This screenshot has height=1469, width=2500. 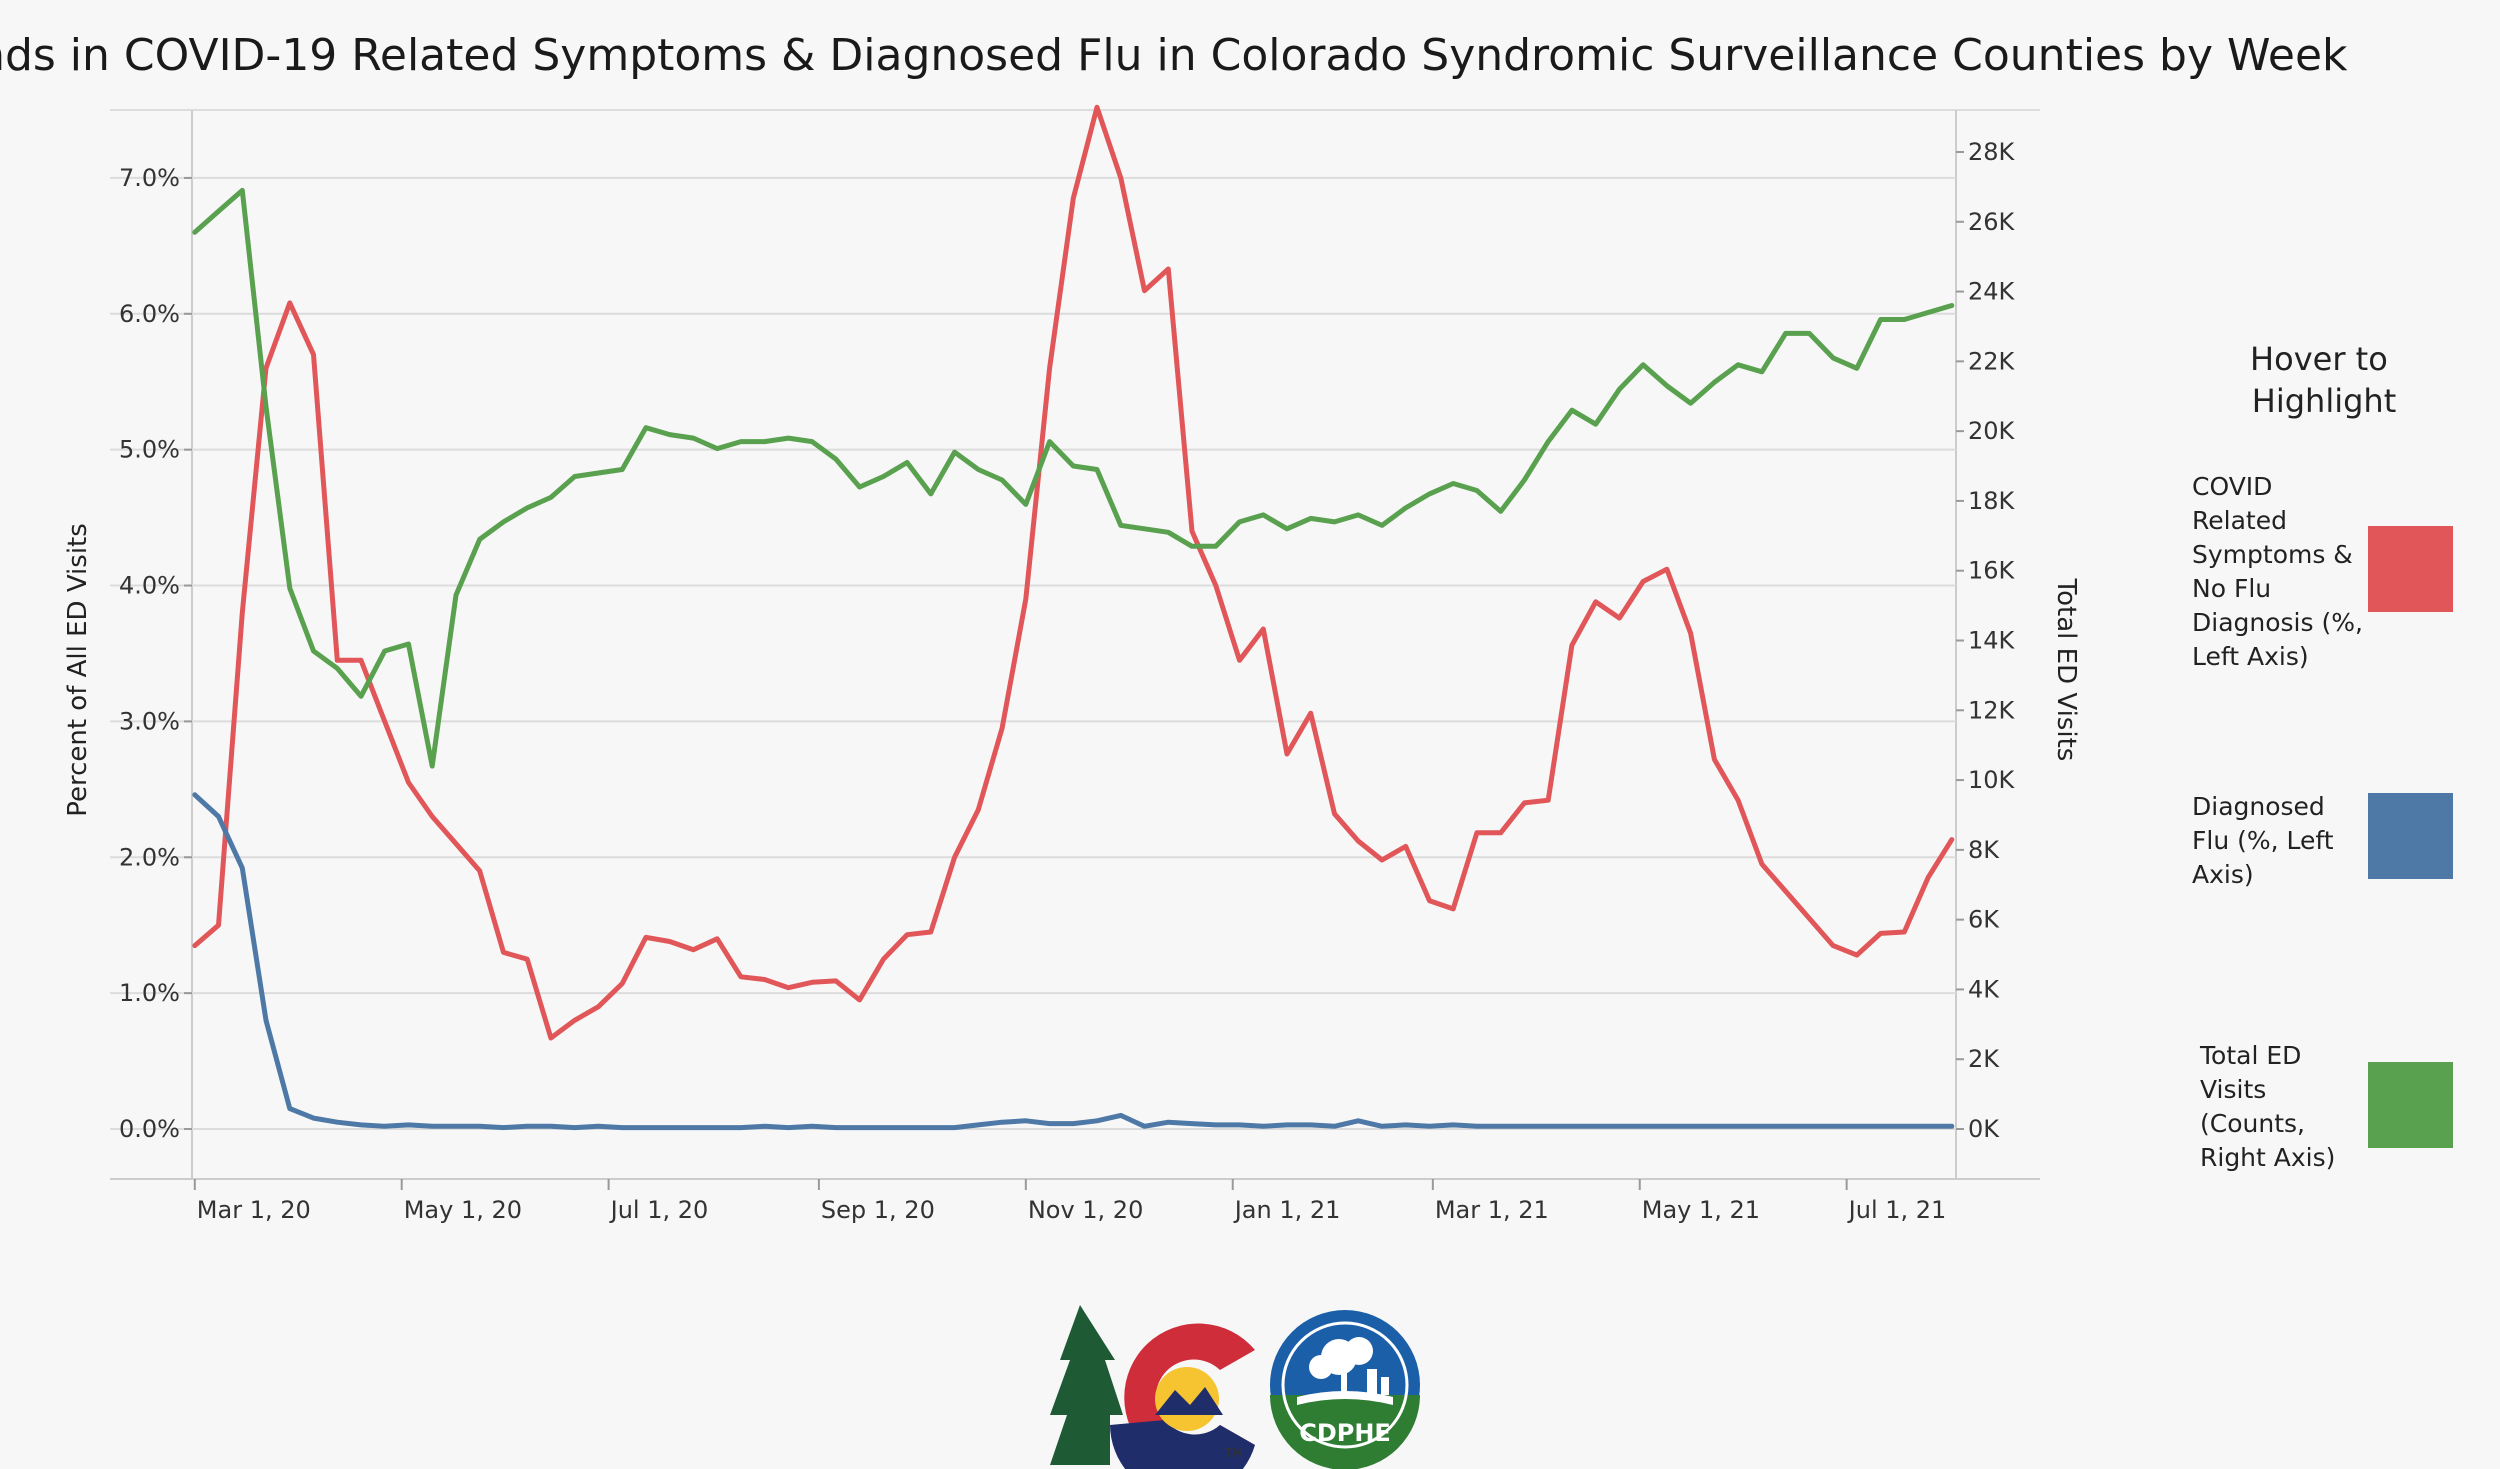 I want to click on left-tick-label: 0.0%, so click(x=149, y=1129).